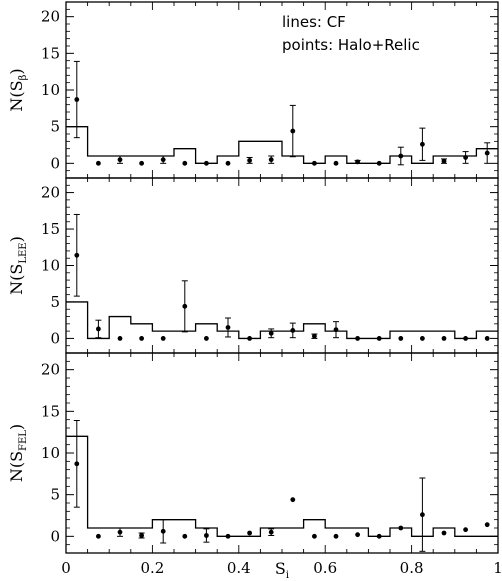  I want to click on x-axis-label: Si, so click(282, 570).